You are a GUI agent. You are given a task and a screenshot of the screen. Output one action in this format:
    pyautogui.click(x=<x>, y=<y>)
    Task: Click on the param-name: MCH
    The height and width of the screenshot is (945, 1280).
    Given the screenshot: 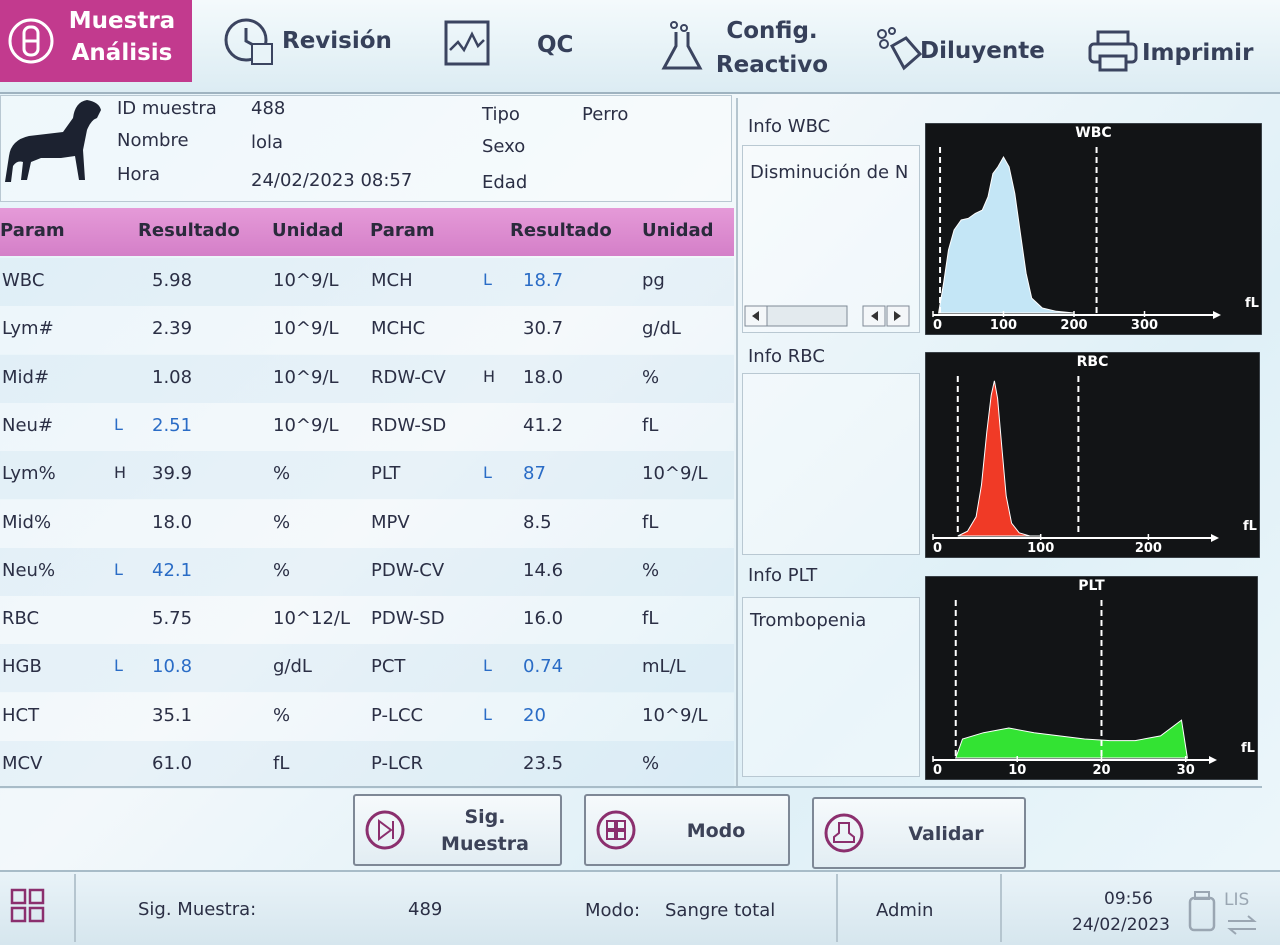 What is the action you would take?
    pyautogui.click(x=392, y=280)
    